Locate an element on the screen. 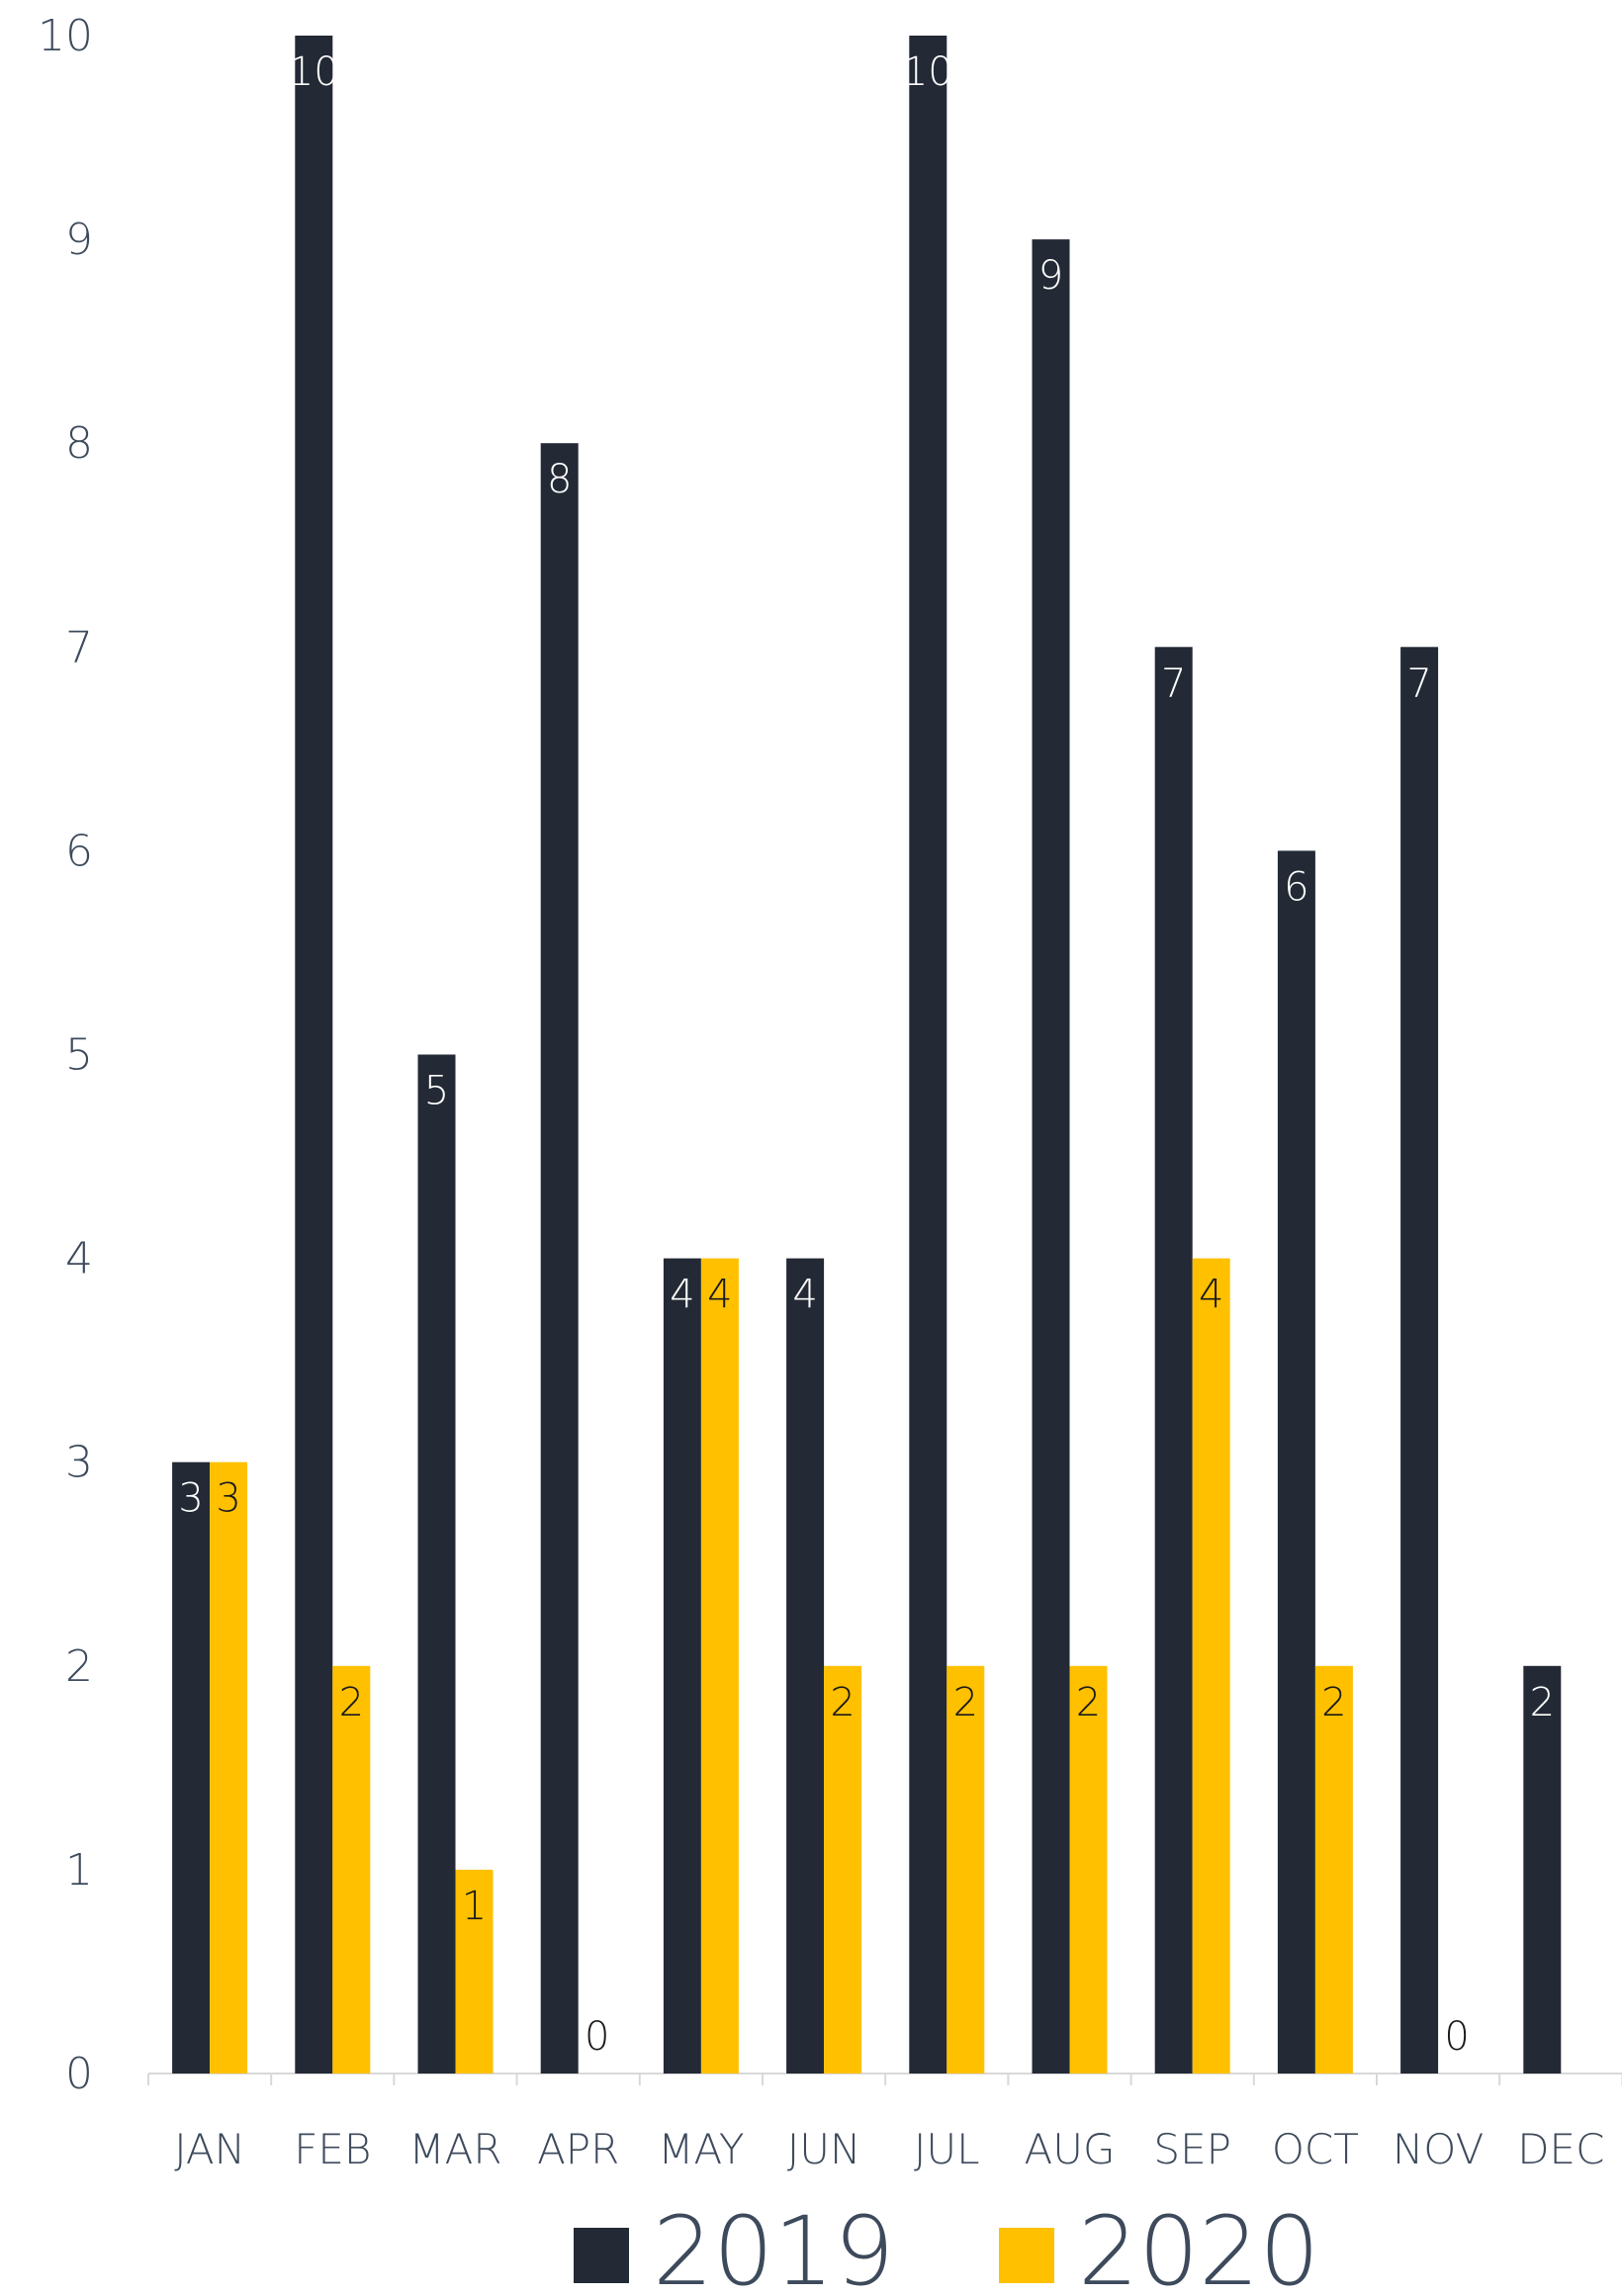 The width and height of the screenshot is (1622, 2296). y-tick-label: 10 is located at coordinates (65, 36).